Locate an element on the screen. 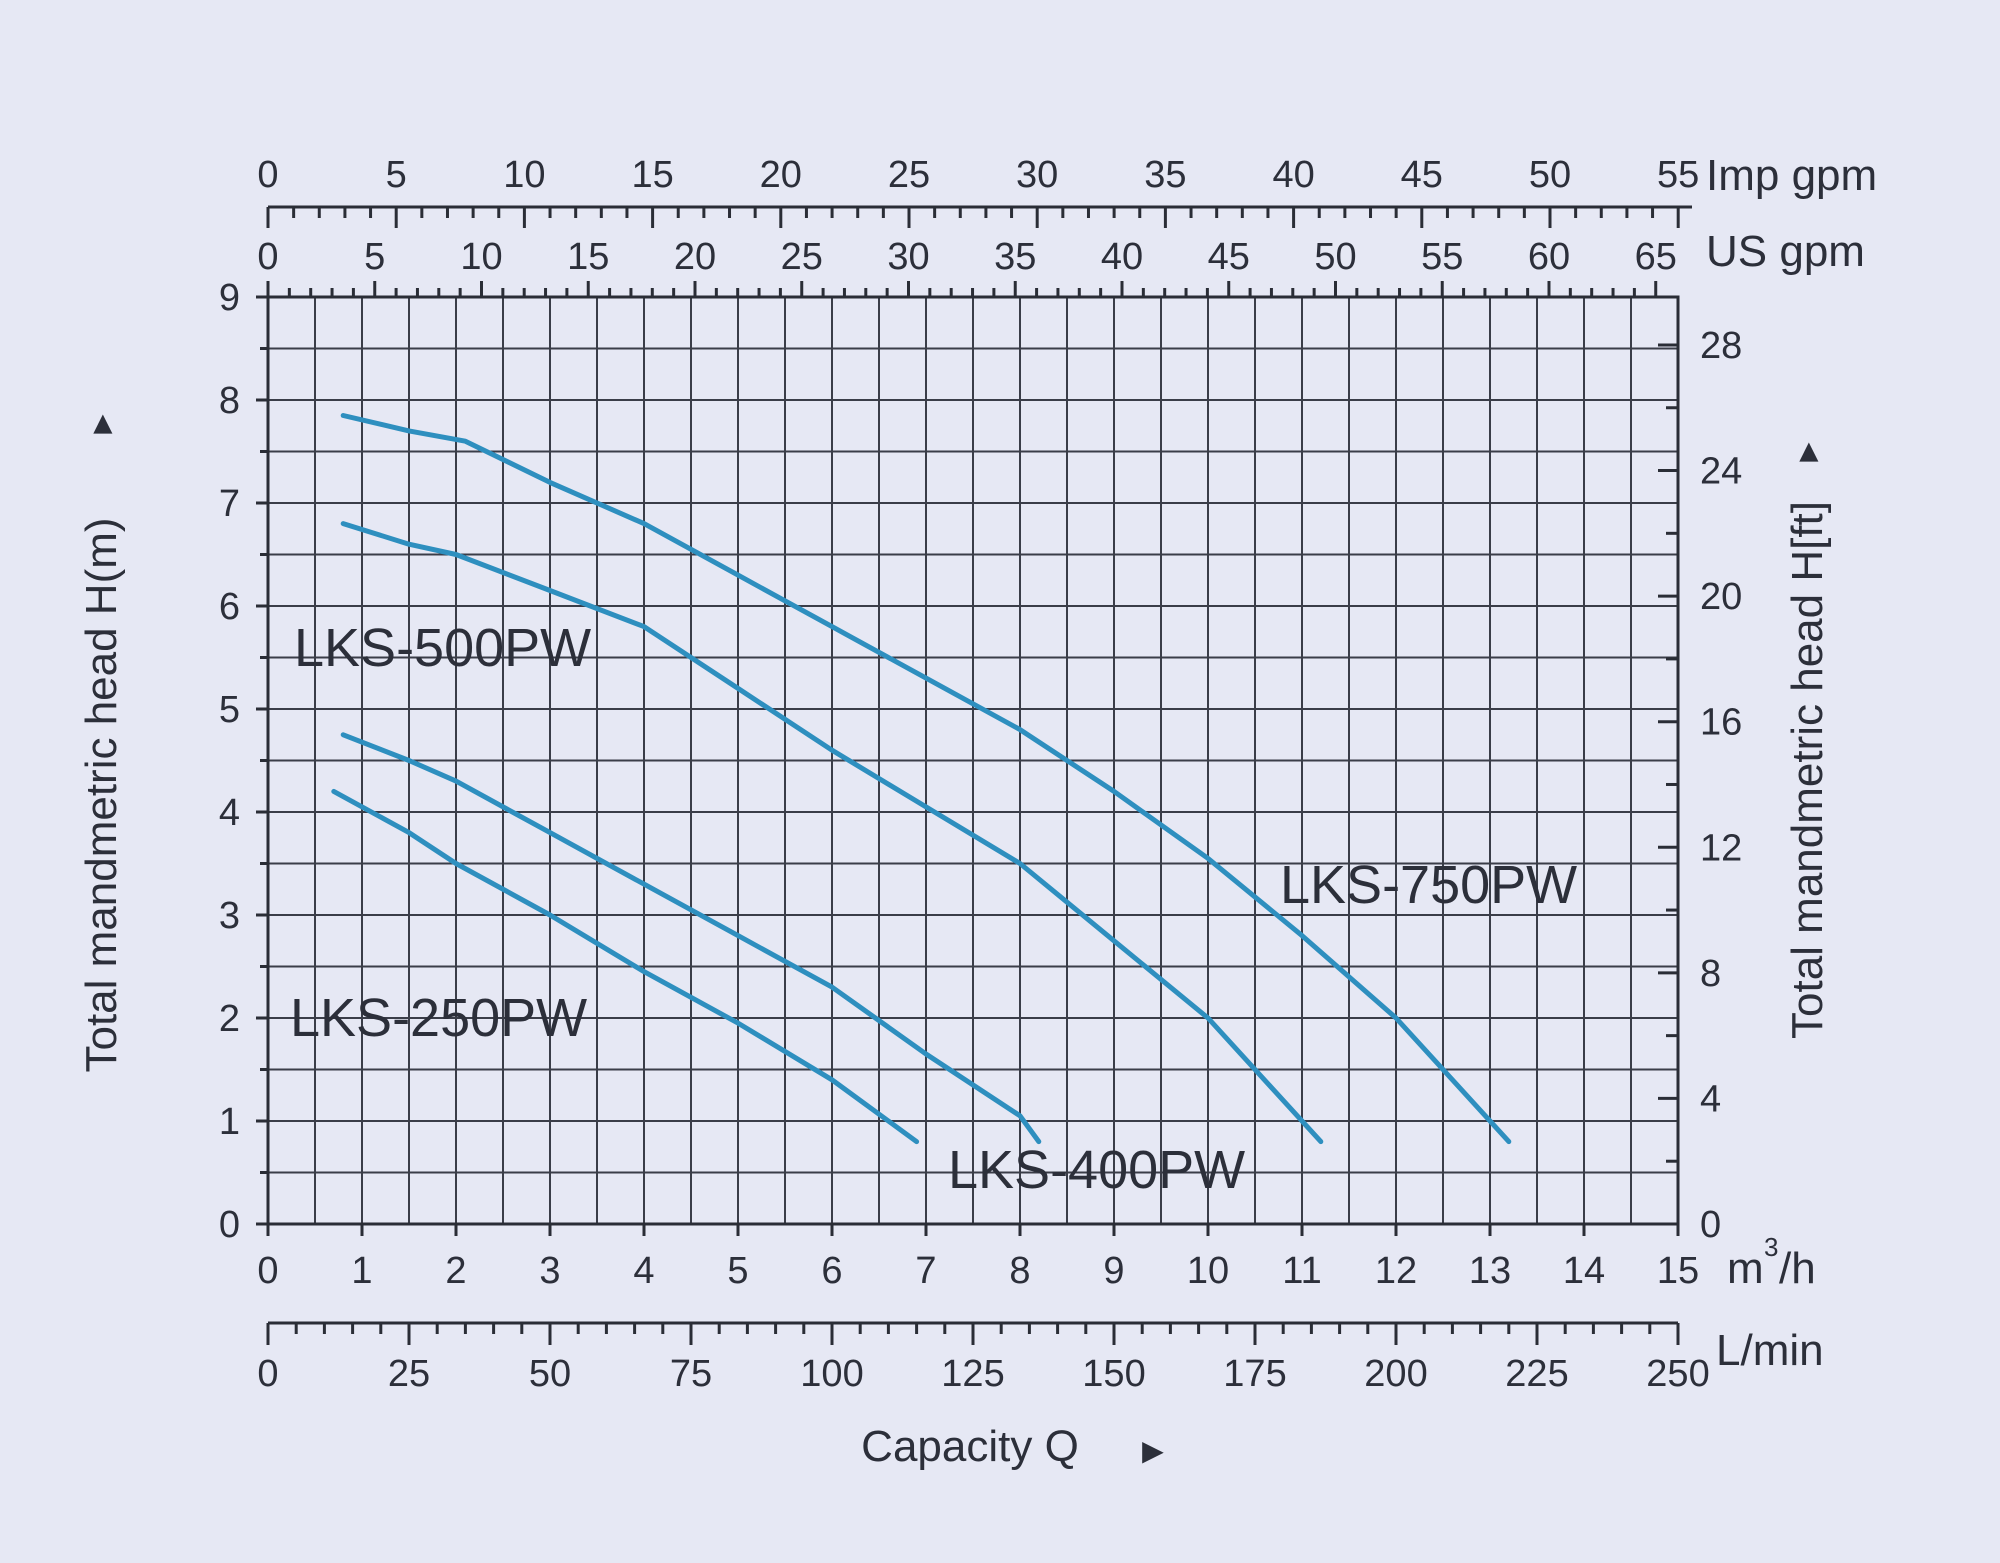 The height and width of the screenshot is (1563, 2000). lmin-tick-label: 250 is located at coordinates (1677, 1374).